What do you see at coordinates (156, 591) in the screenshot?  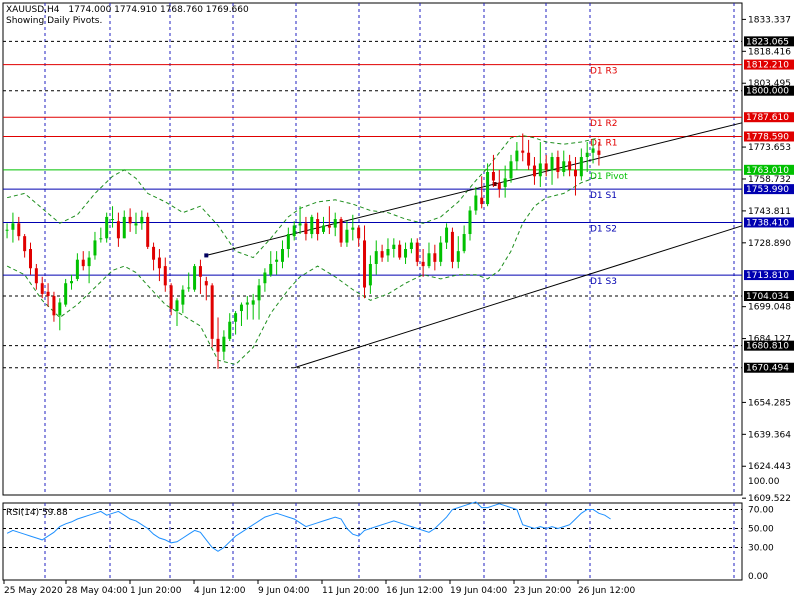 I see `time-tick-label: 1 Jun 20:00` at bounding box center [156, 591].